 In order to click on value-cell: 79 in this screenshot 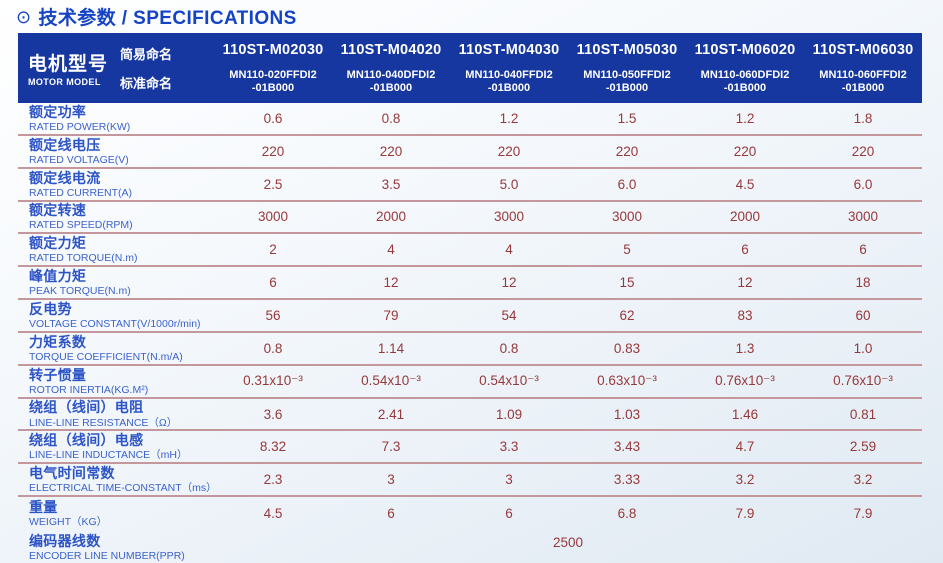, I will do `click(391, 315)`.